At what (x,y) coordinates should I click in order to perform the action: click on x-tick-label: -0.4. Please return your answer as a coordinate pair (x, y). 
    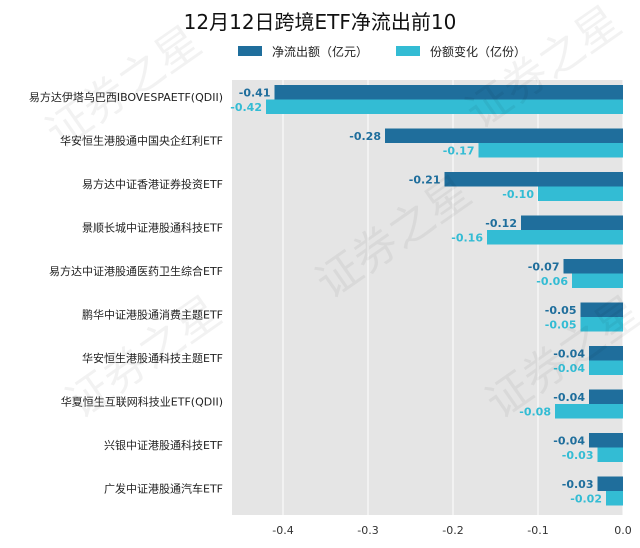
    Looking at the image, I should click on (282, 530).